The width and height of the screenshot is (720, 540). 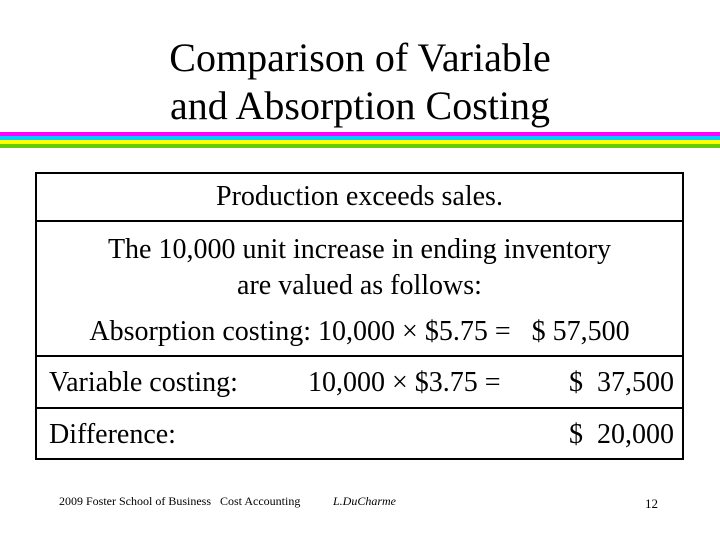 What do you see at coordinates (359, 434) in the screenshot?
I see `difference-row: Difference: $ 20,000` at bounding box center [359, 434].